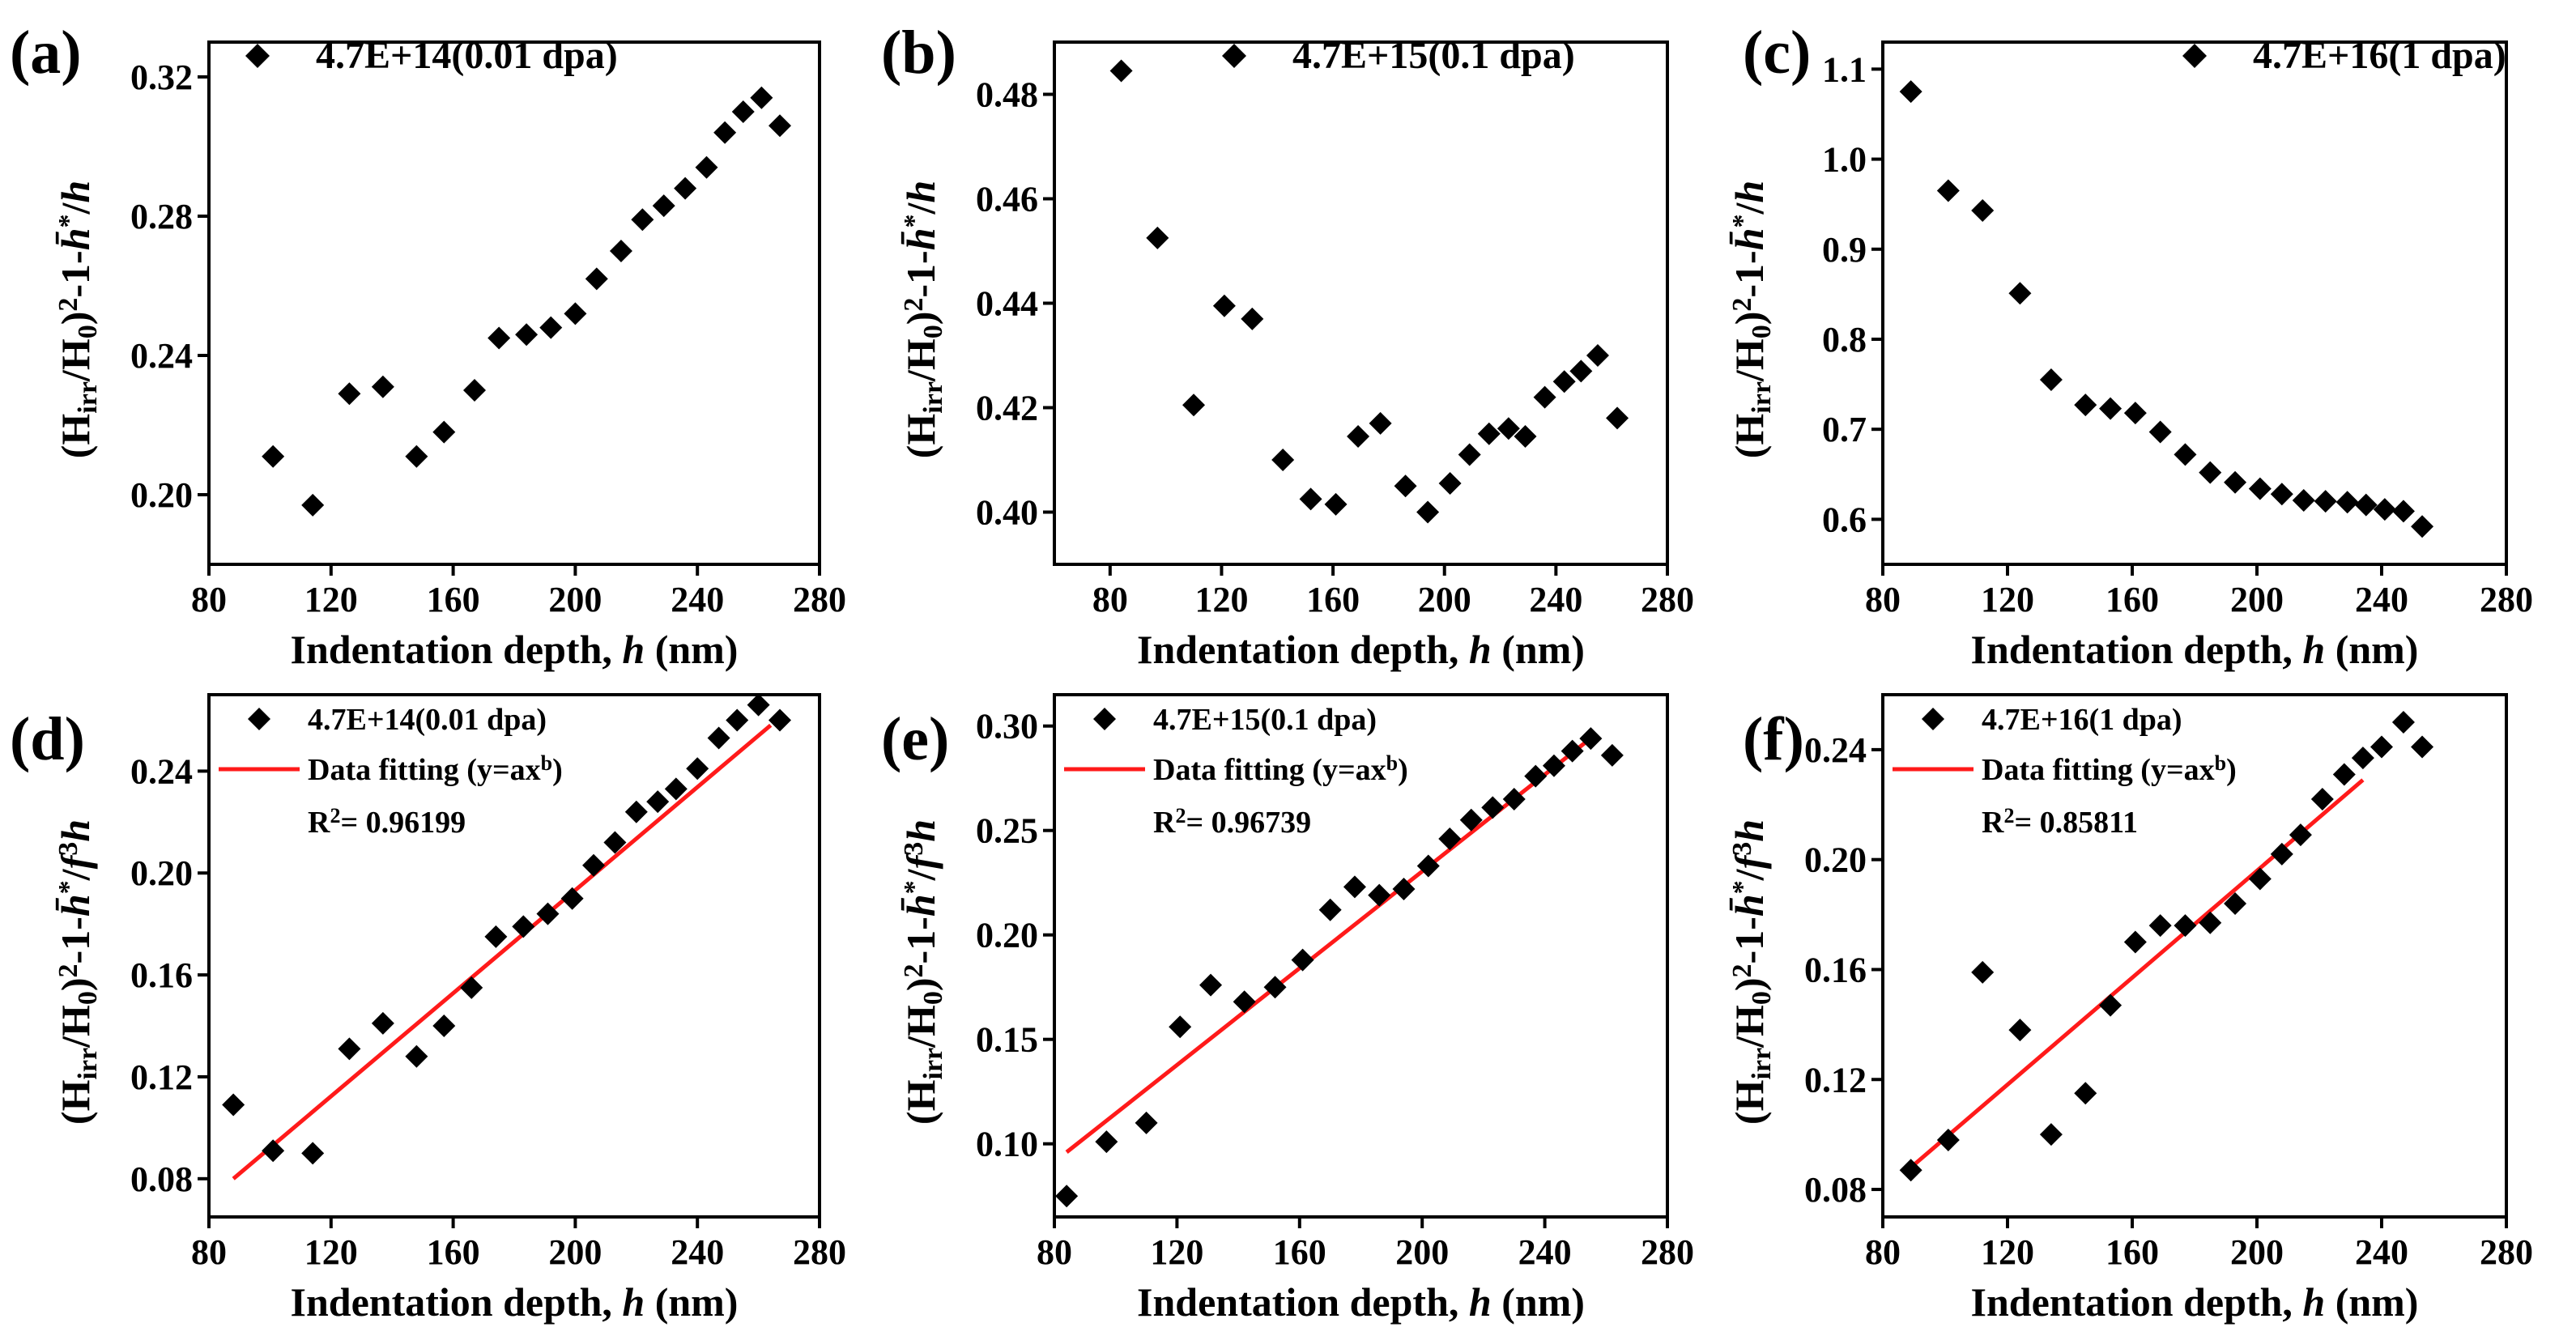 This screenshot has width=2576, height=1340. I want to click on legend-label: 4.7E+15(0.1 dpa), so click(1265, 720).